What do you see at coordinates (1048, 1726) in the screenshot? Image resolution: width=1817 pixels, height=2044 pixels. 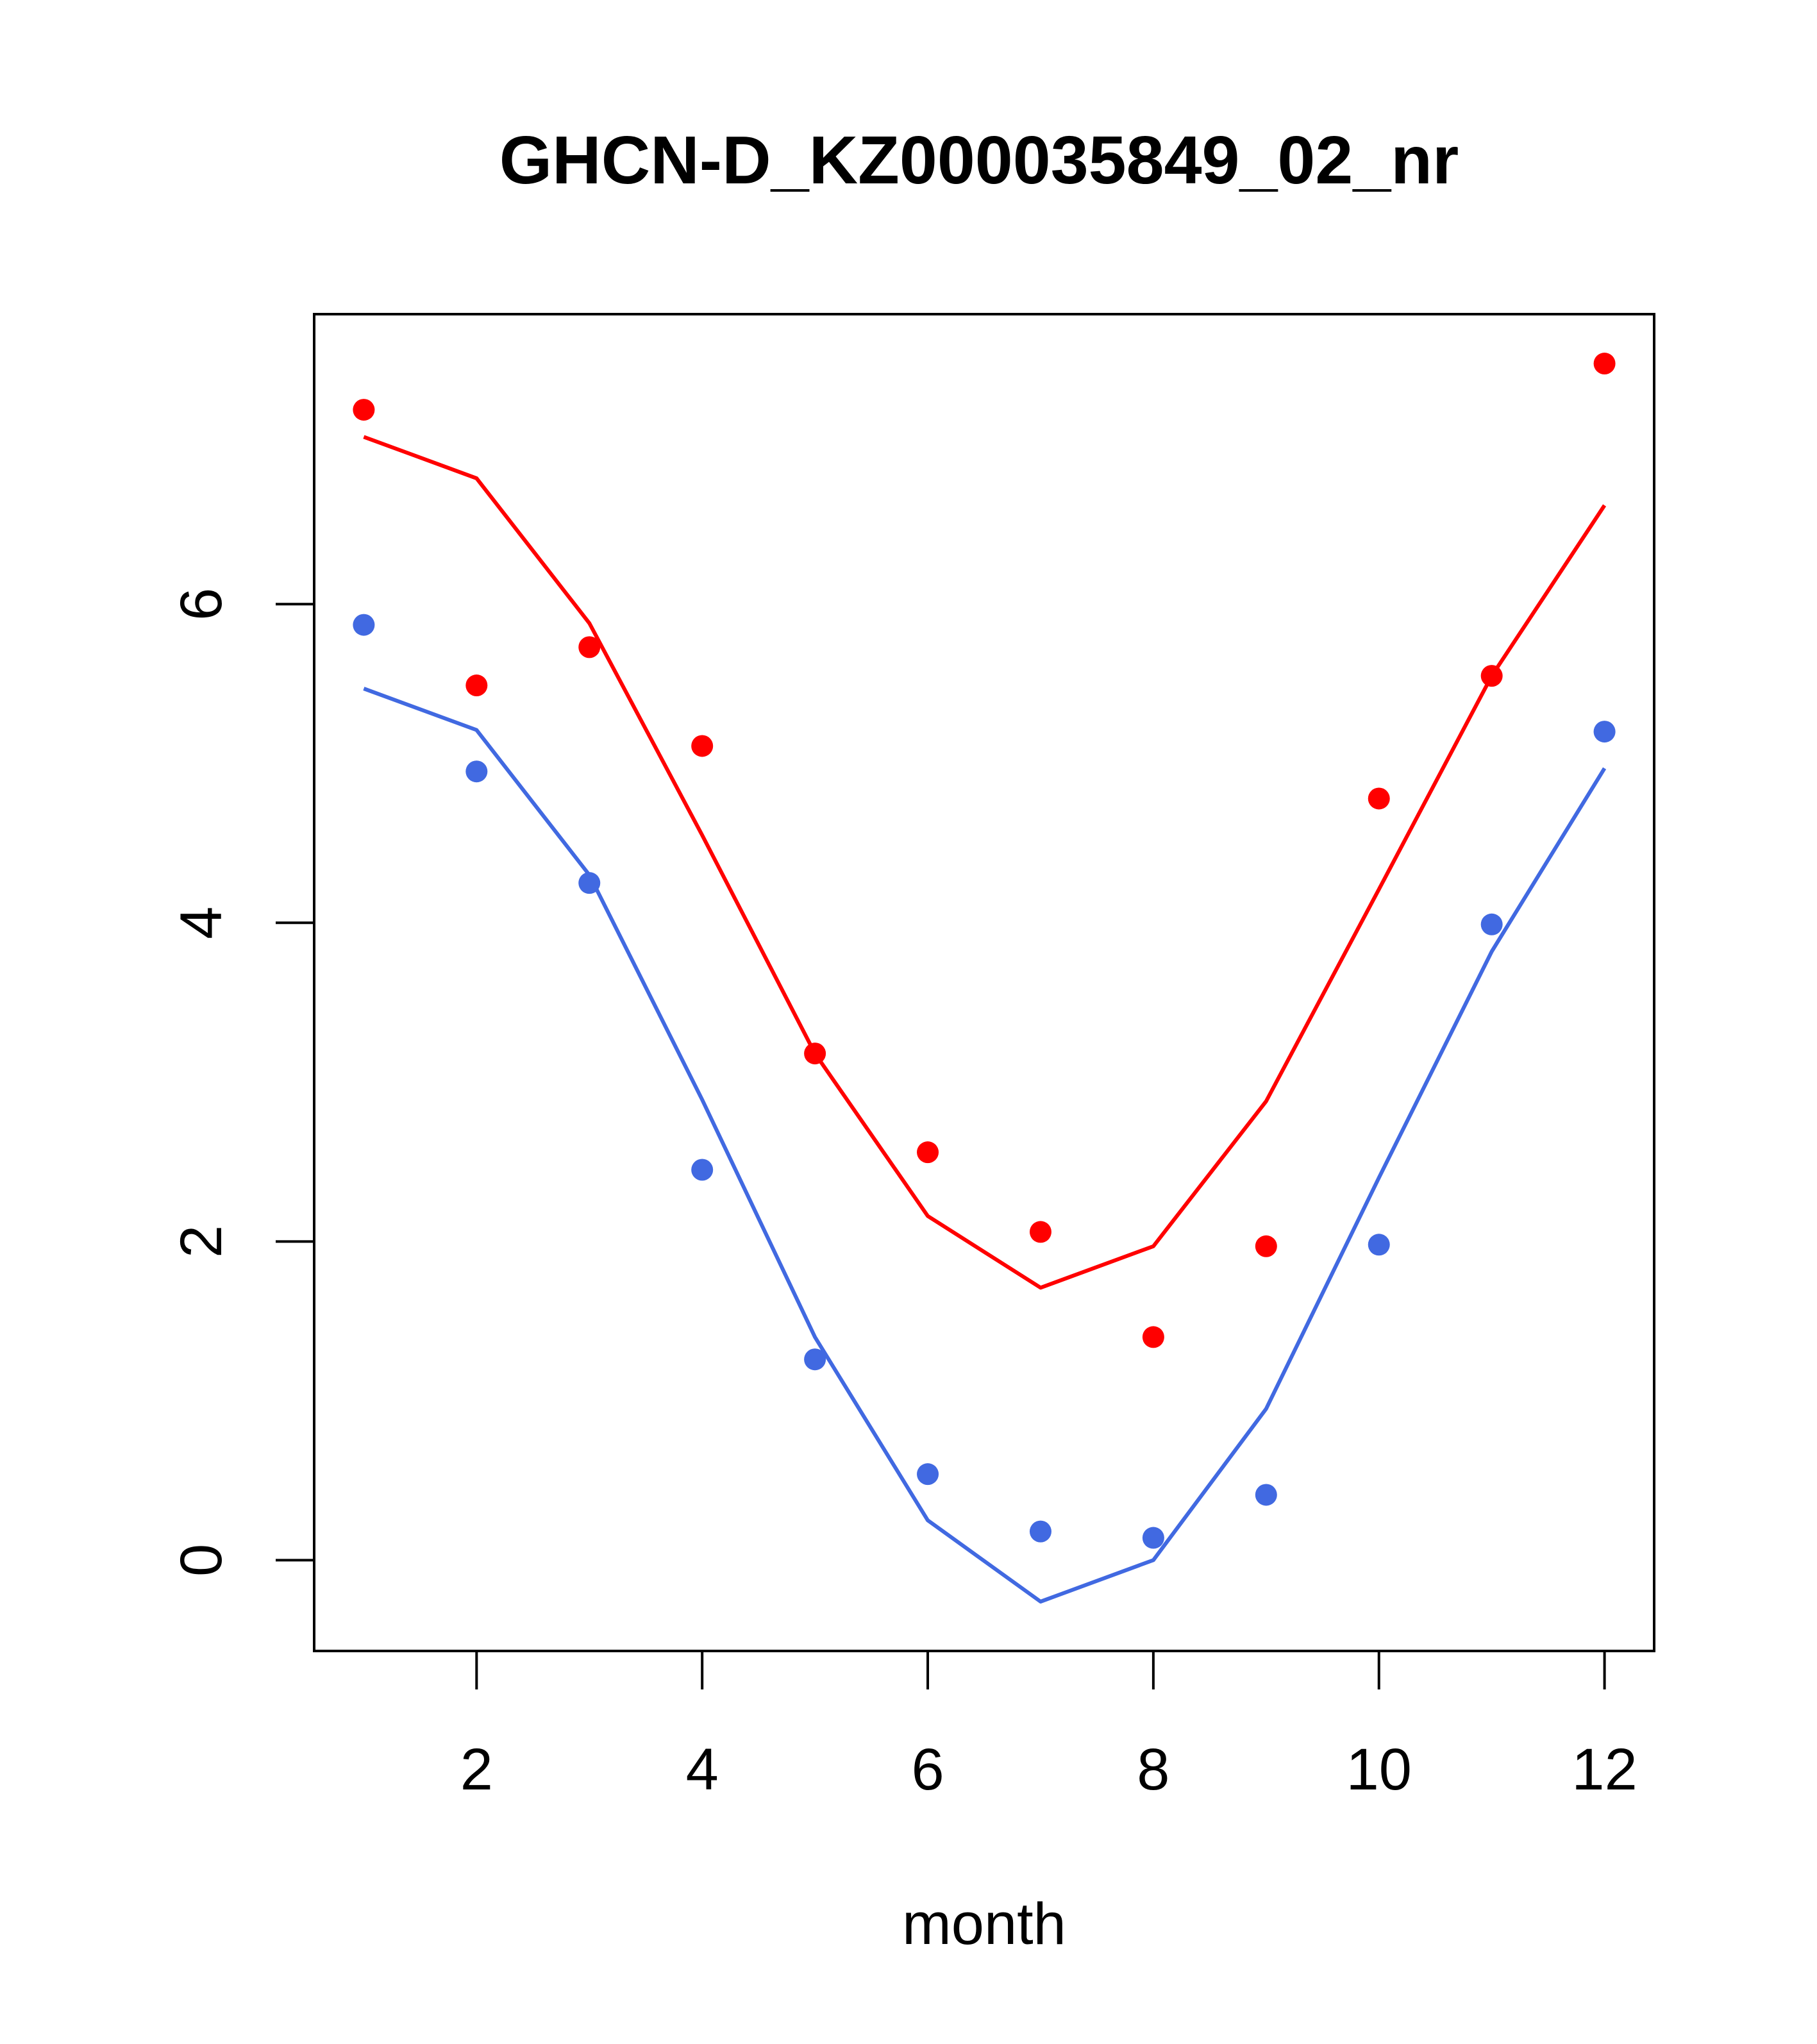 I see `x-axis: 2 4 6 8 10 12` at bounding box center [1048, 1726].